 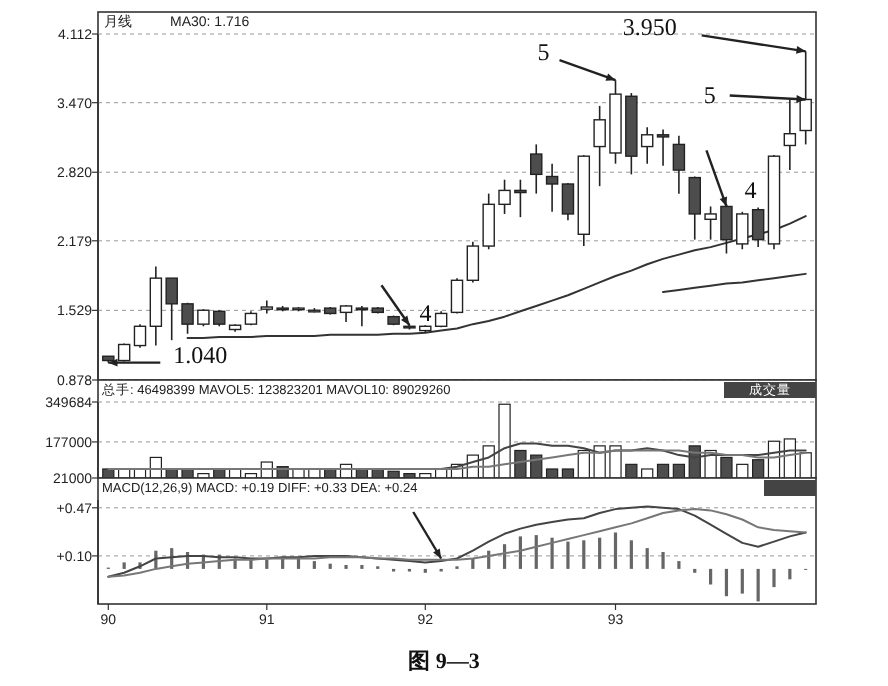 I want to click on caption: 图 9—3, so click(x=444, y=662).